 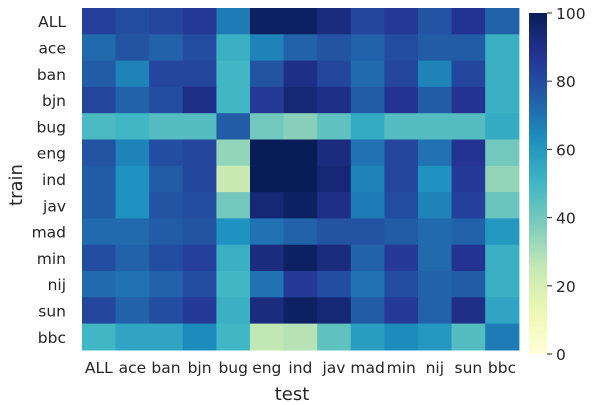 I want to click on y-axis-label: train, so click(x=16, y=185).